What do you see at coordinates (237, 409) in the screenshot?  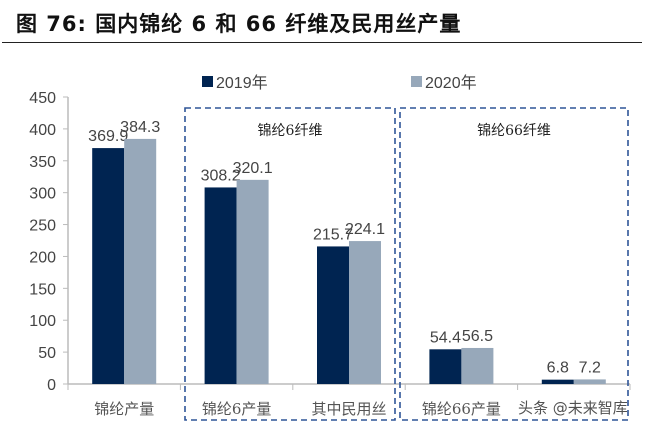 I see `category-label: 锦纶6产量` at bounding box center [237, 409].